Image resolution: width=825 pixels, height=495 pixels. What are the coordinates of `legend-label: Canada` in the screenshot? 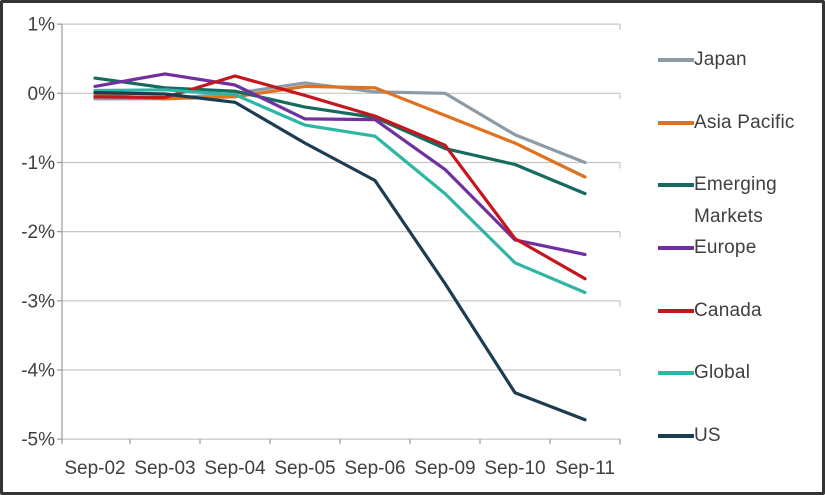 It's located at (728, 310).